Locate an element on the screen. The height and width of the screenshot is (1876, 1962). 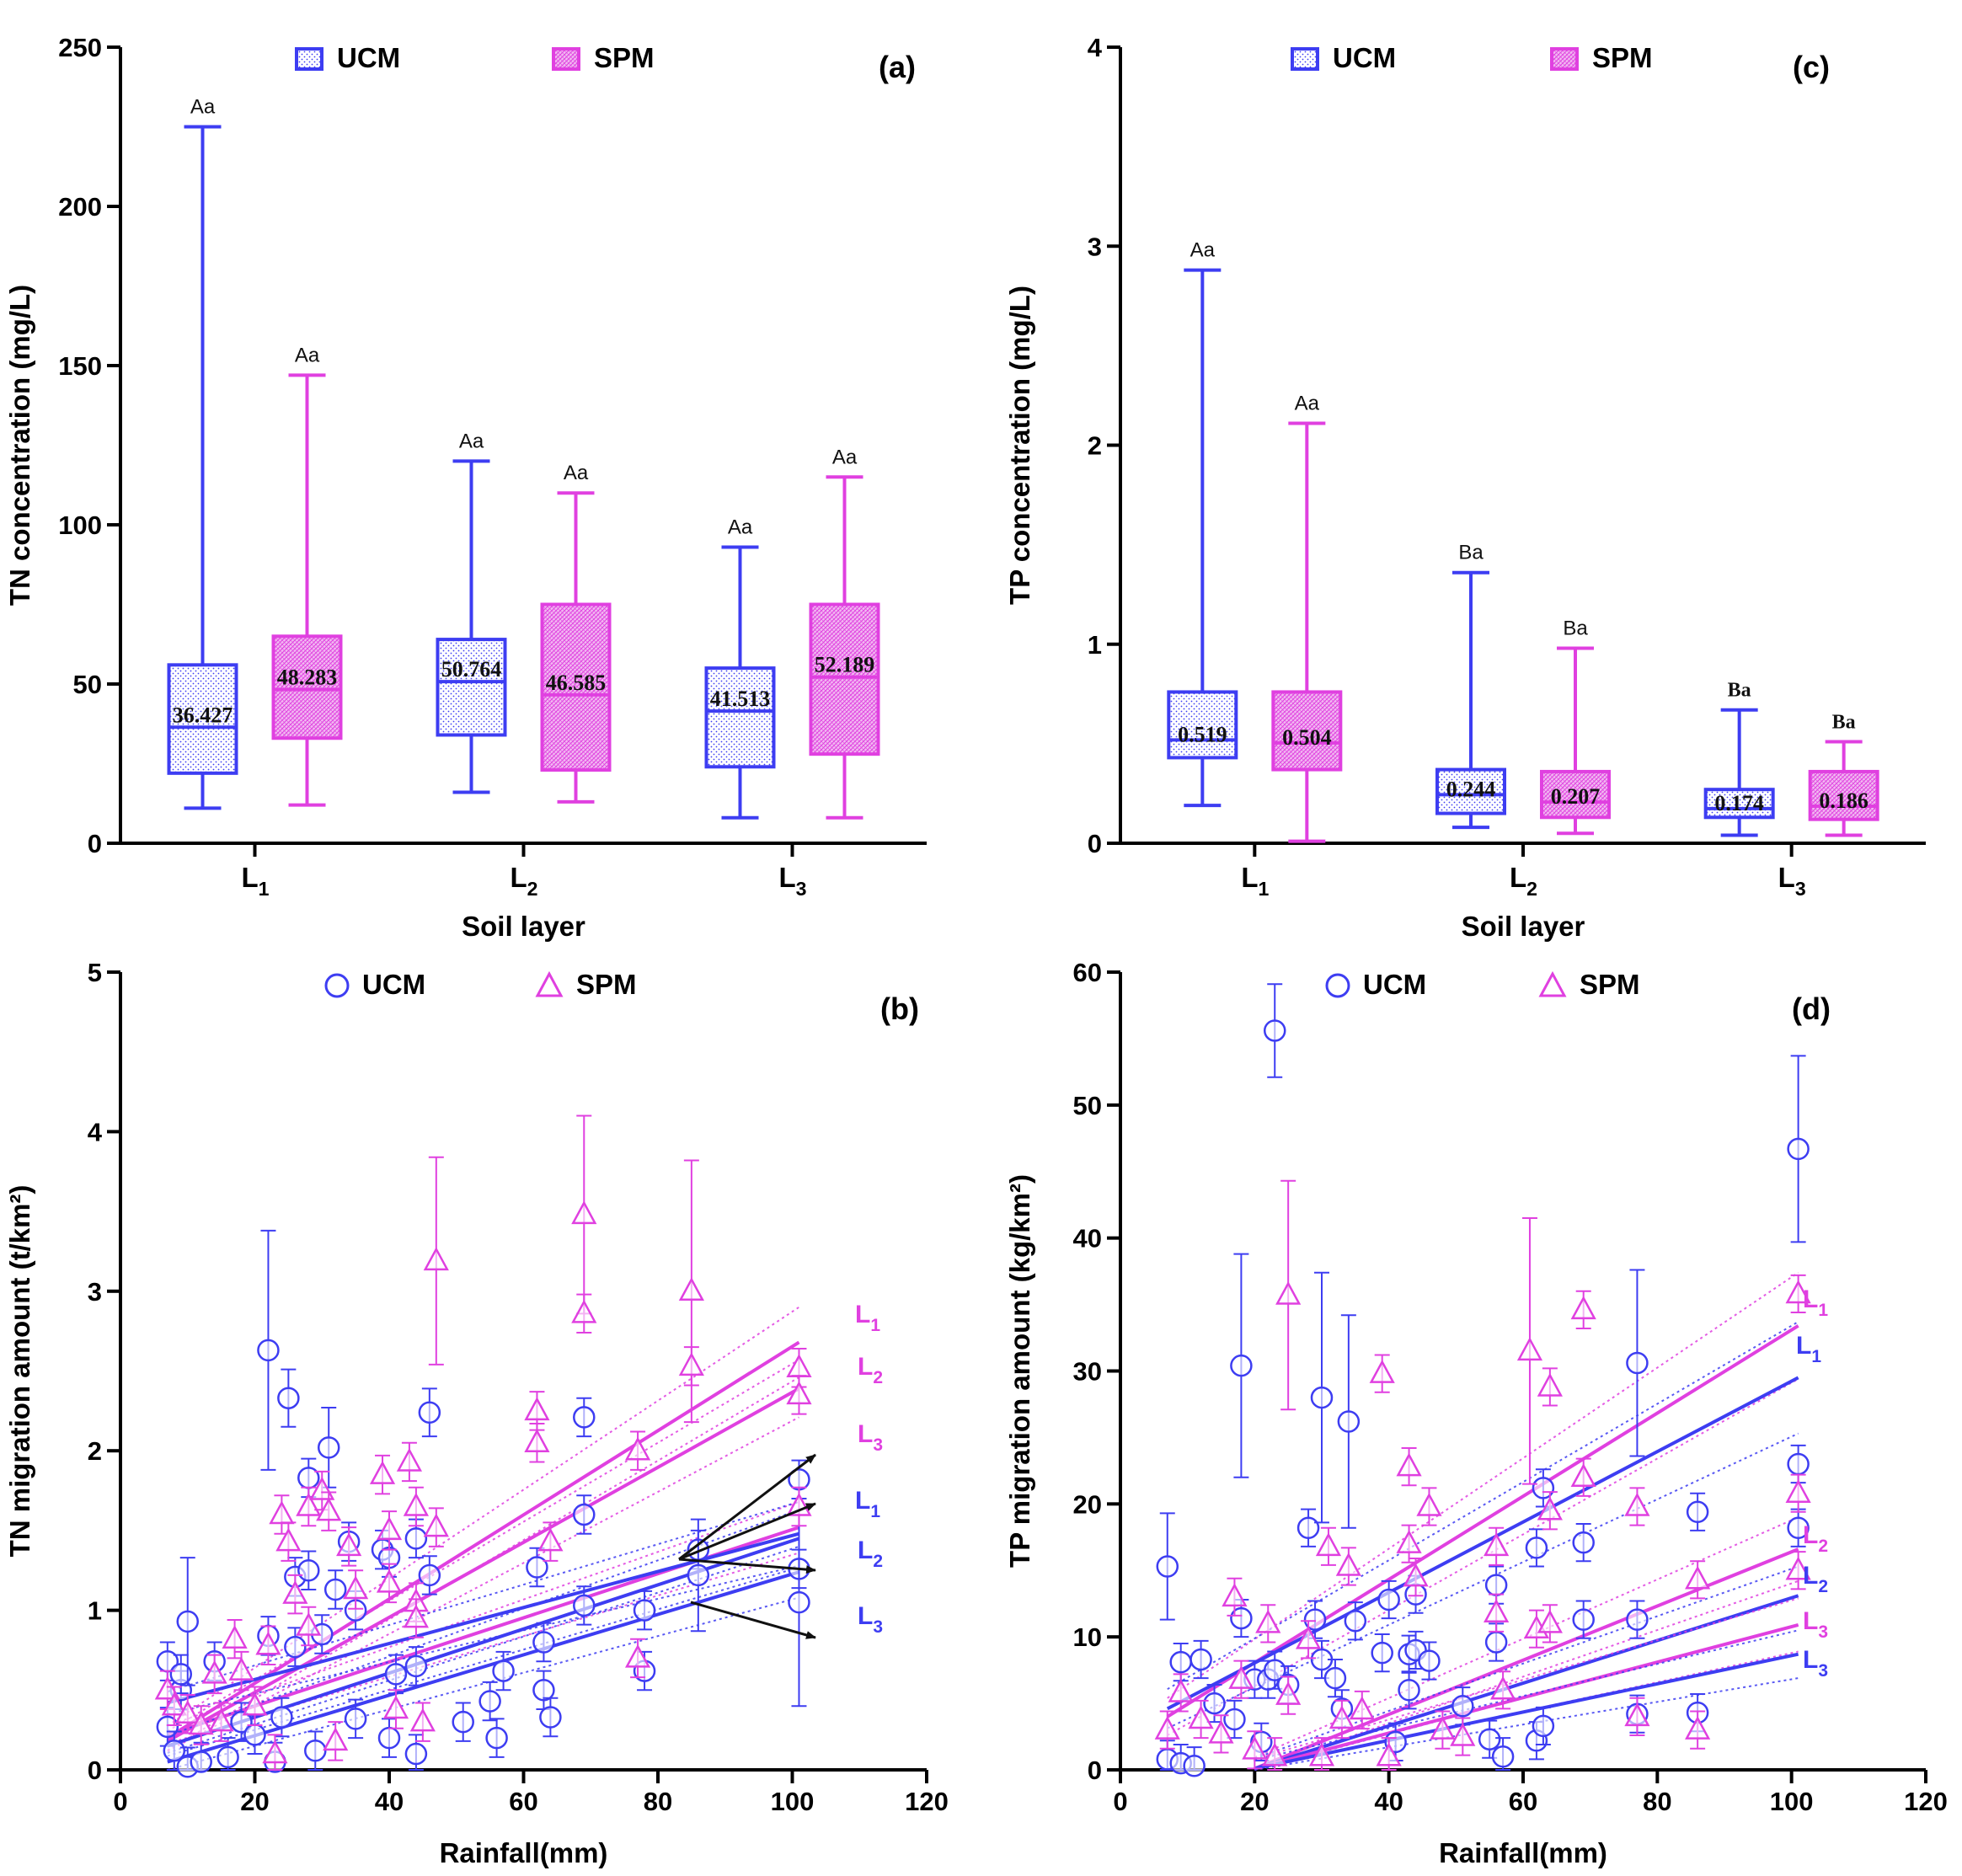
y-tick-label: 1 is located at coordinates (95, 1611).